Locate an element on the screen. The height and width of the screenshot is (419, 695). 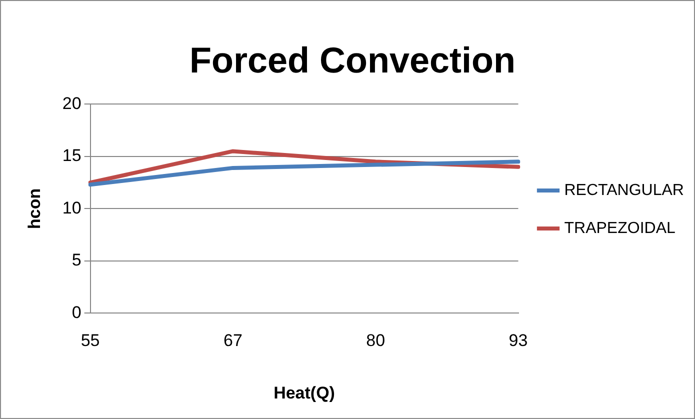
y-axis-title: hcon is located at coordinates (34, 209).